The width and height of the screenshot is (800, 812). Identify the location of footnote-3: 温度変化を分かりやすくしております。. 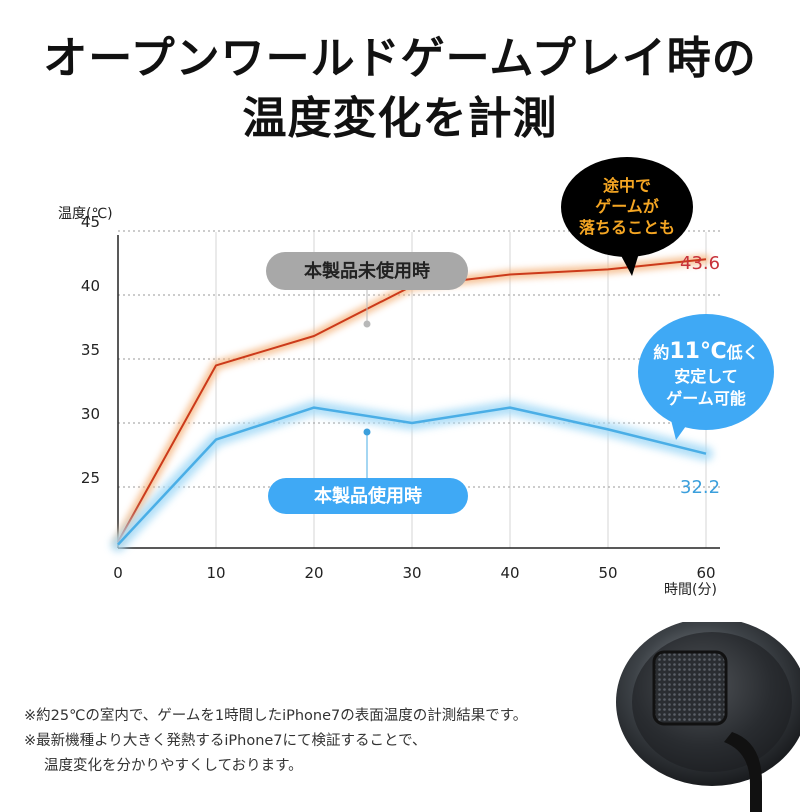
(173, 766).